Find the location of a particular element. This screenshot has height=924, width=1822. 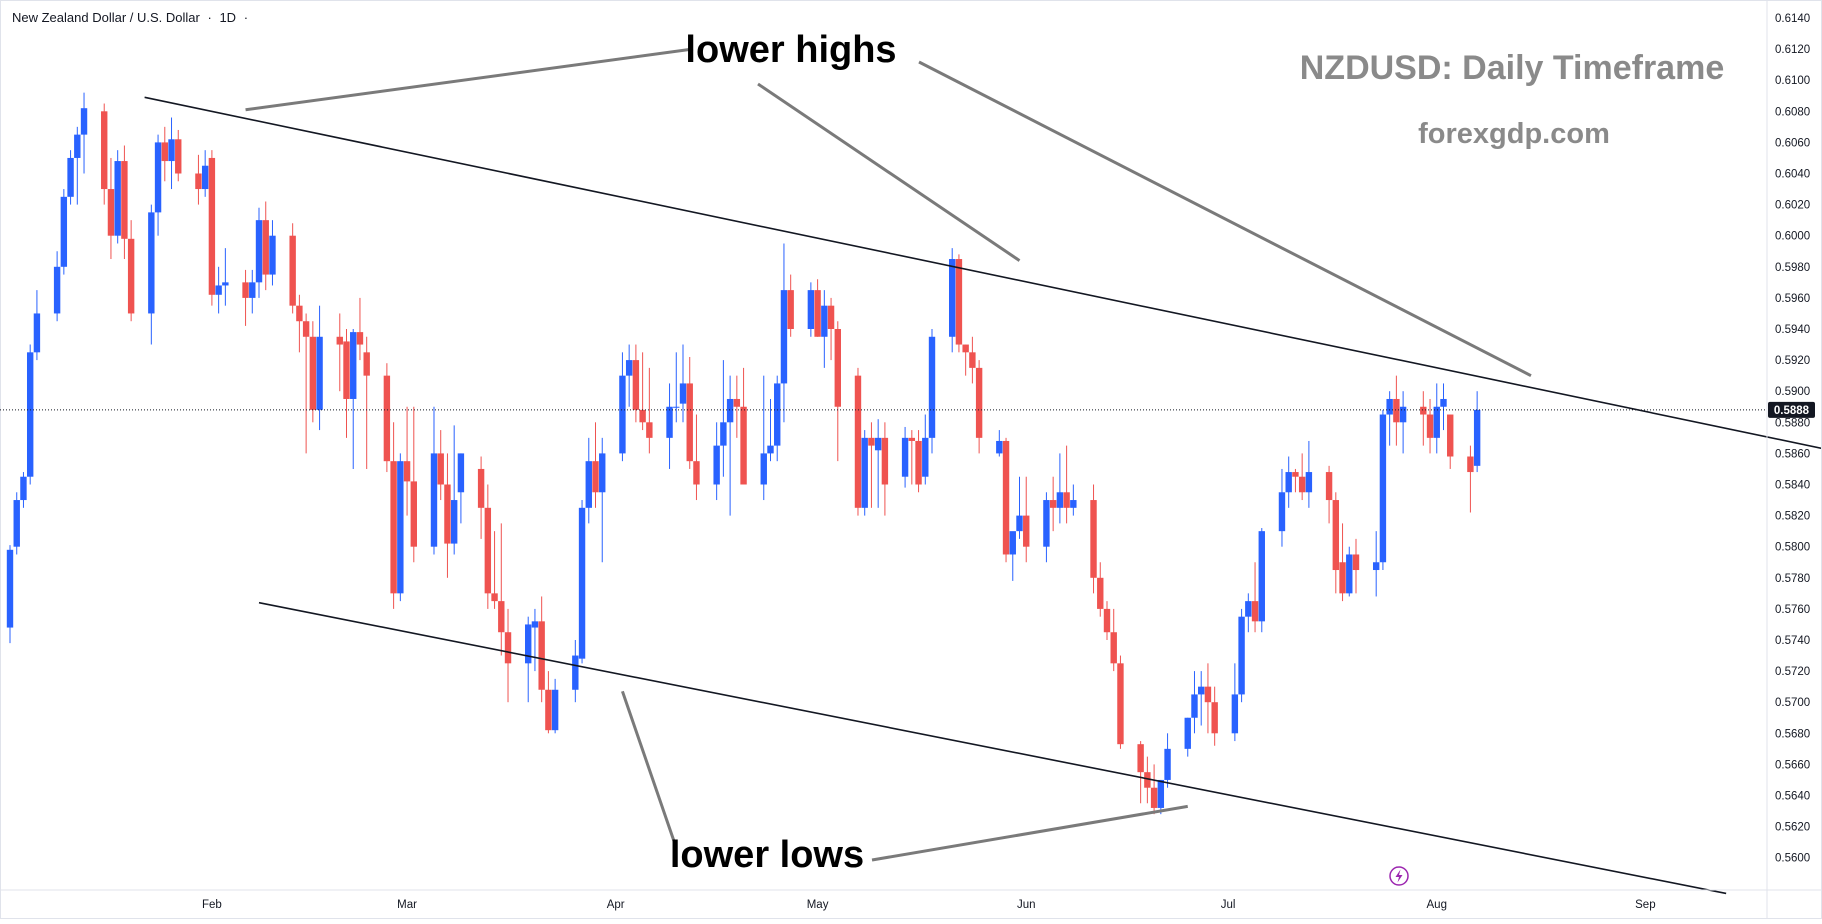

y-tick-label: 0.6060 is located at coordinates (1792, 143).